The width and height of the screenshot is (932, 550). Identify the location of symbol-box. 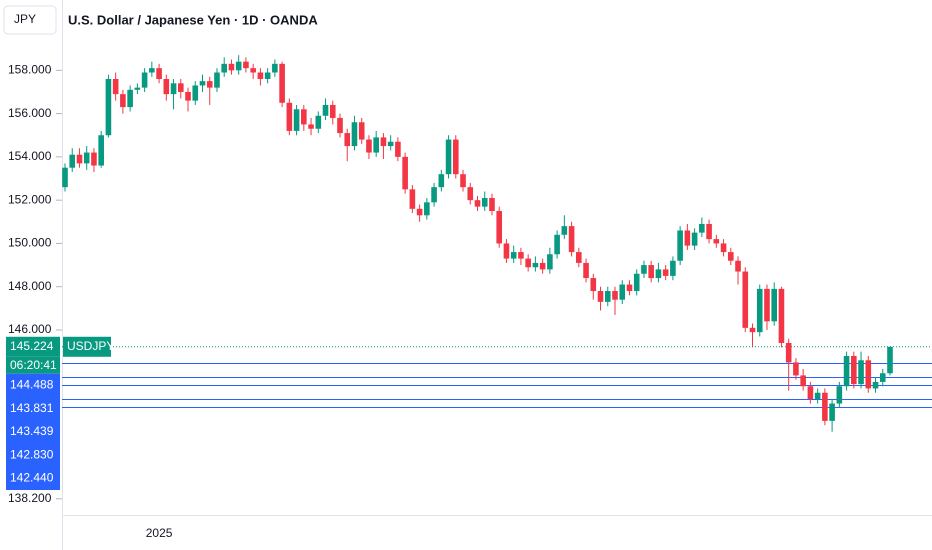
(87, 346).